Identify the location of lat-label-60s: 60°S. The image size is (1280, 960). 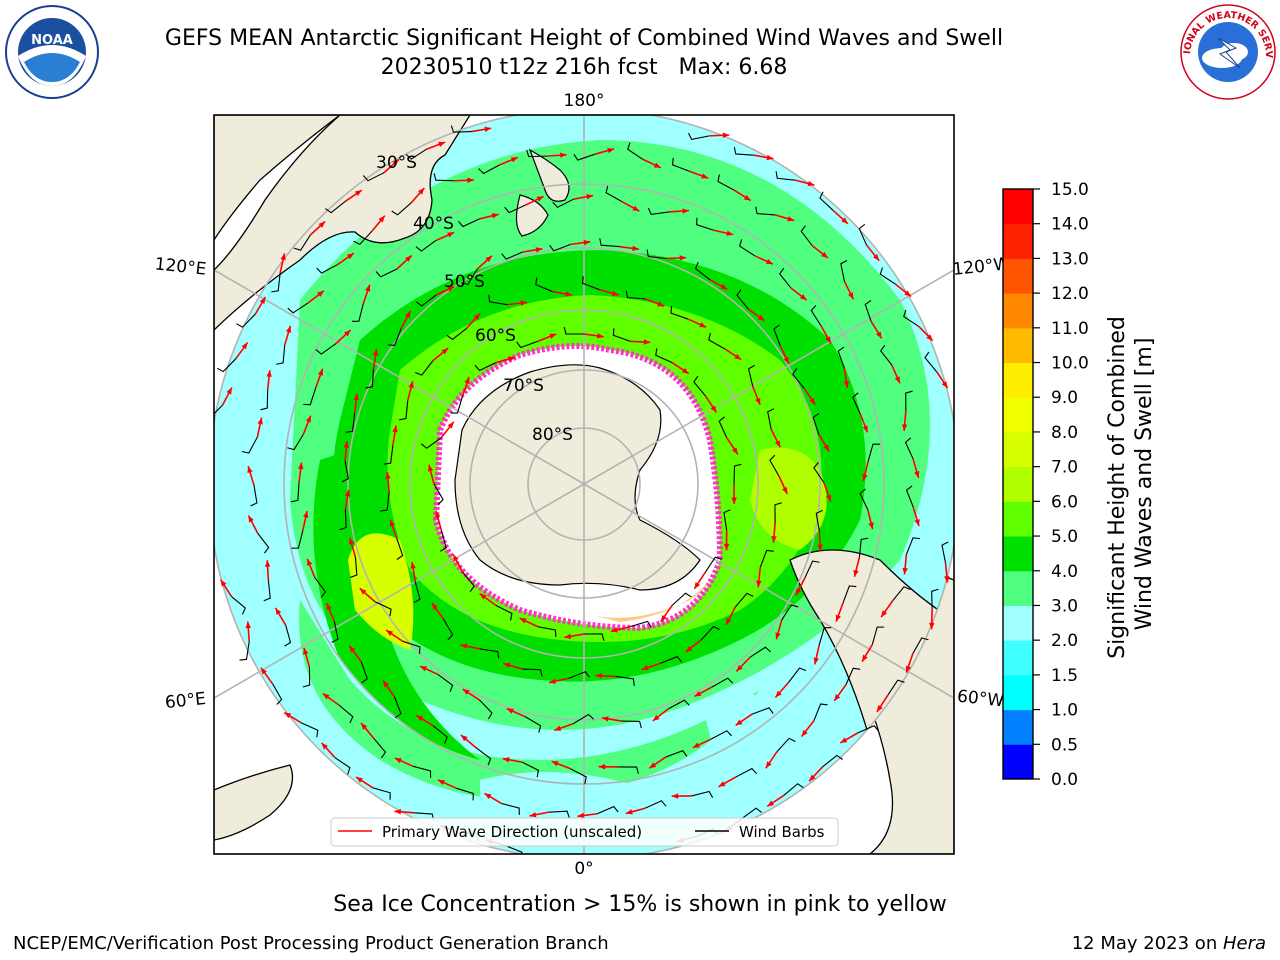
(495, 336).